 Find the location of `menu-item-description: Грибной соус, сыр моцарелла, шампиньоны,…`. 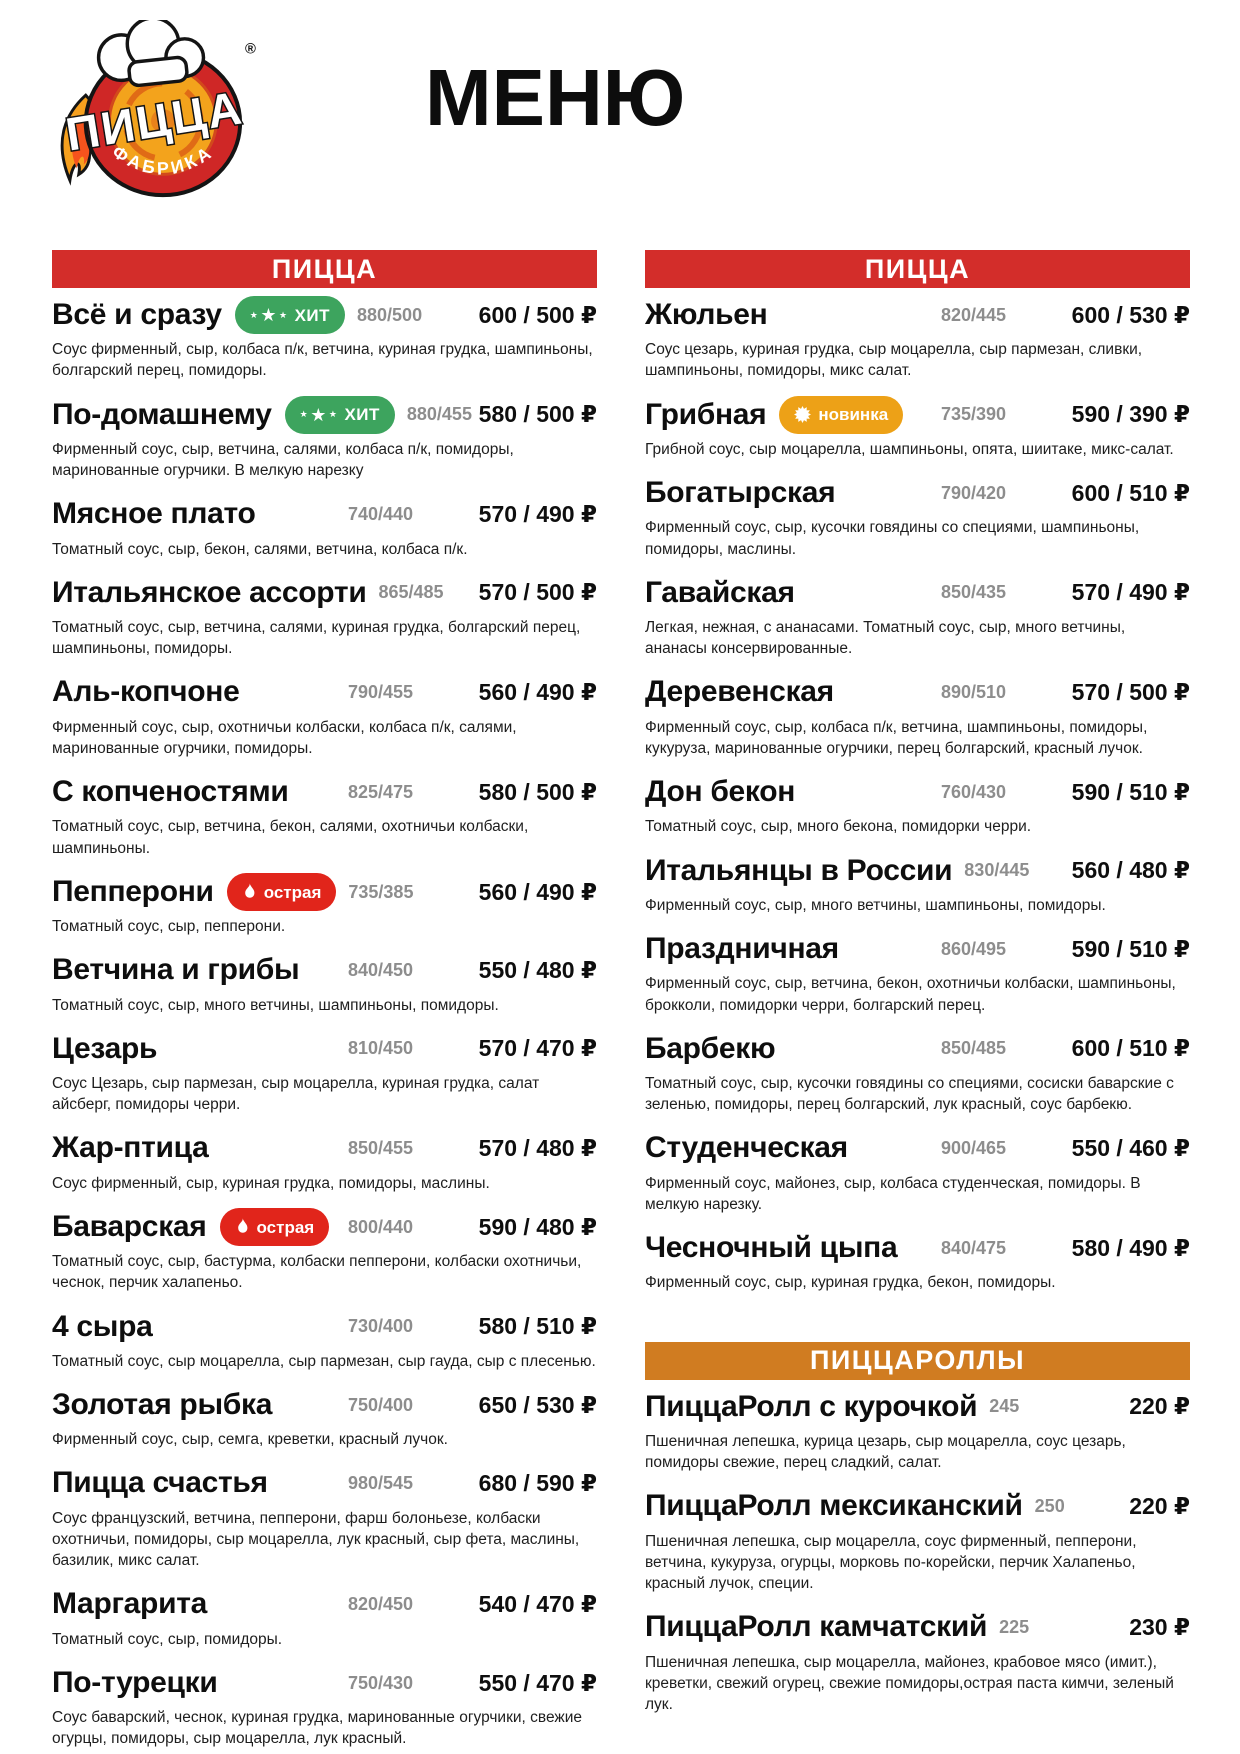

menu-item-description: Грибной соус, сыр моцарелла, шампиньоны,… is located at coordinates (909, 449).